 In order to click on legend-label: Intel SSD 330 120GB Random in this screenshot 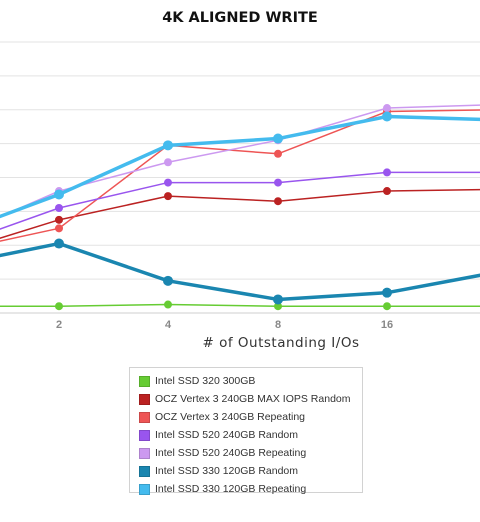, I will do `click(227, 471)`.